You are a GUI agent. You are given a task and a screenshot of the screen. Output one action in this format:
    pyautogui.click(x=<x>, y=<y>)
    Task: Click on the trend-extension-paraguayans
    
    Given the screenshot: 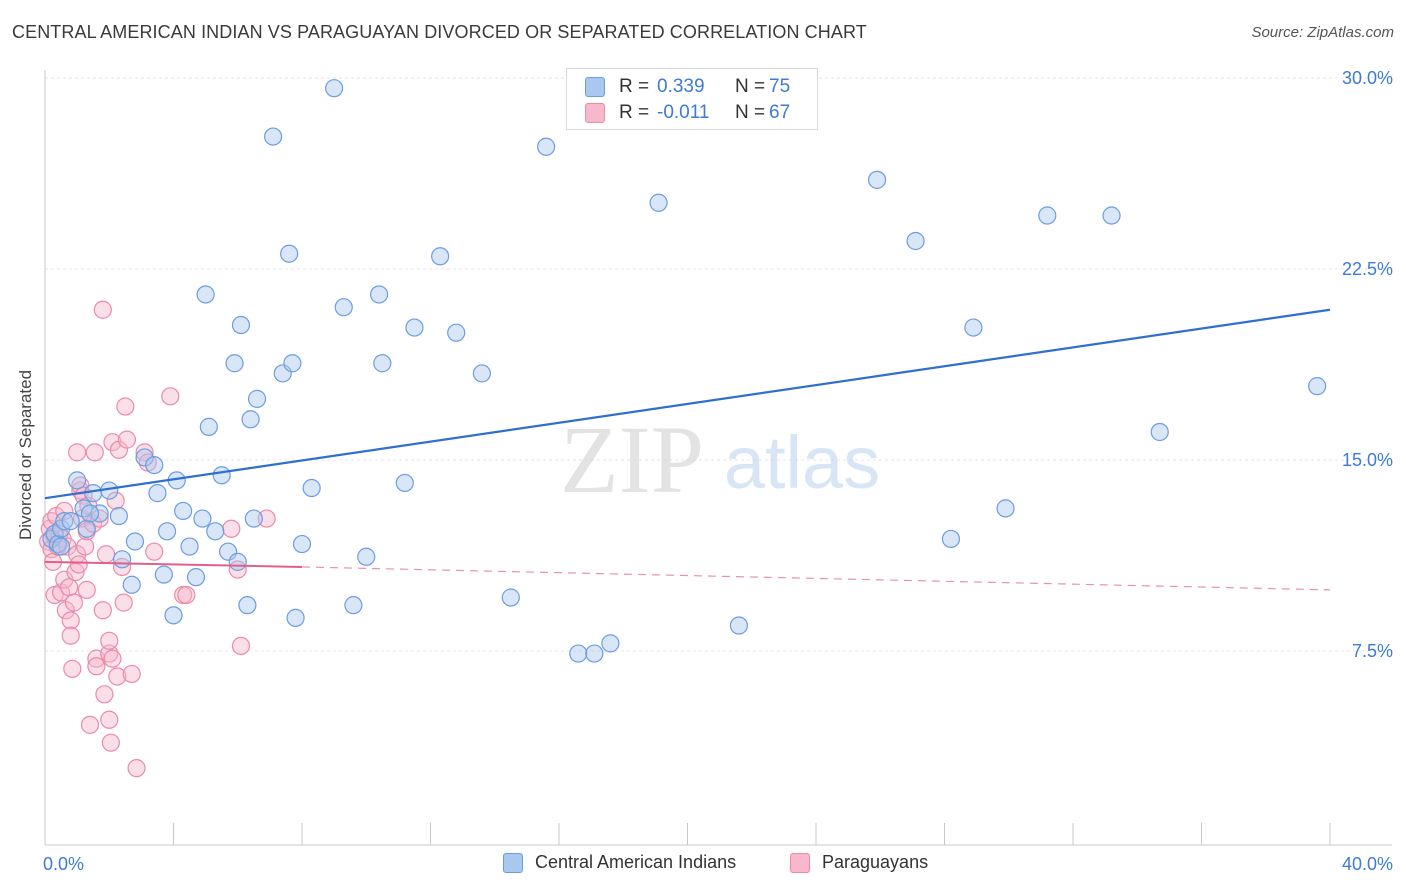 What is the action you would take?
    pyautogui.click(x=816, y=578)
    